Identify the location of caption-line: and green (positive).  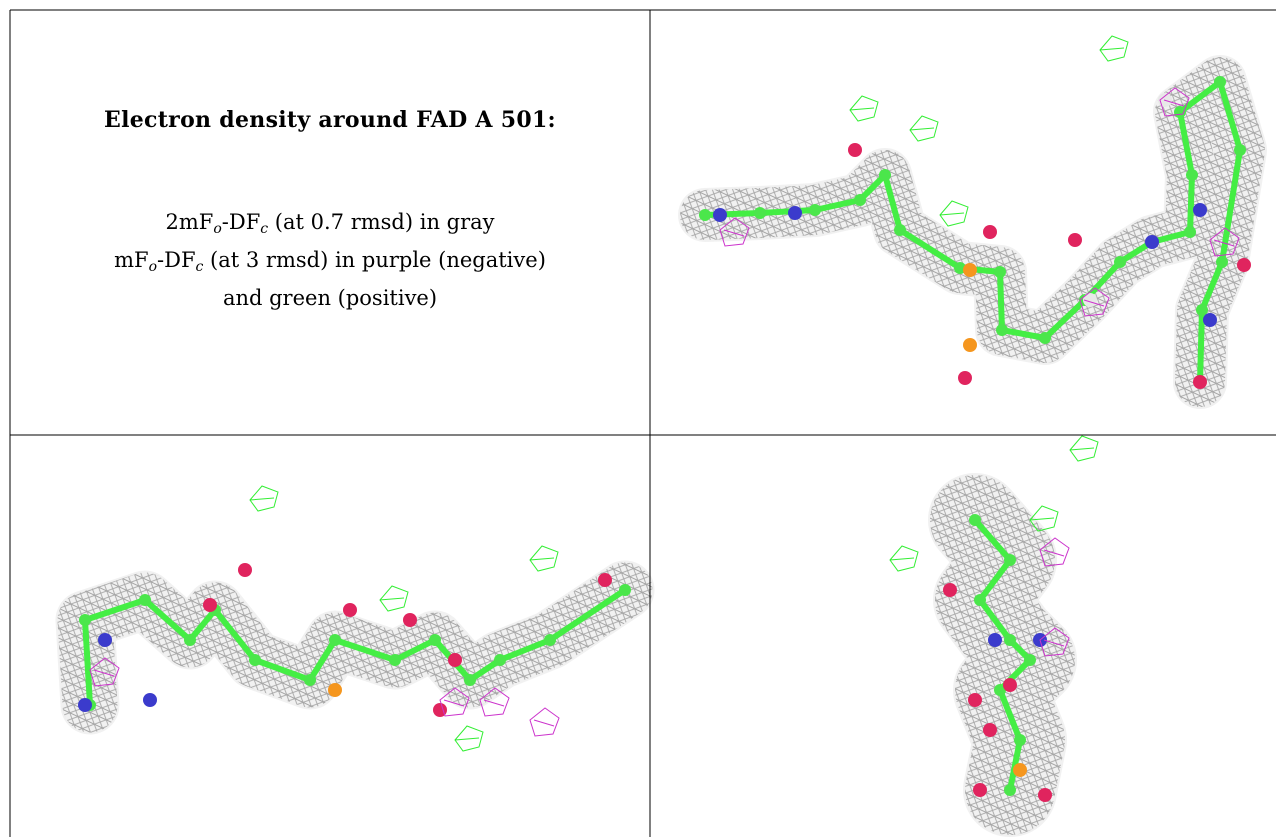
(330, 298).